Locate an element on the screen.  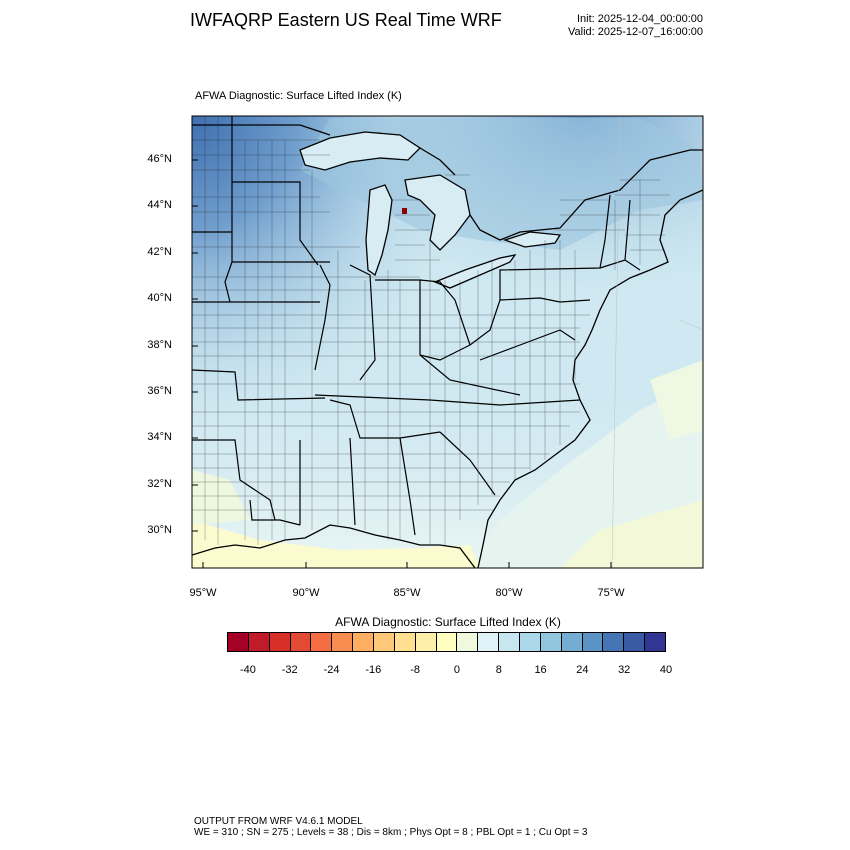
lake-michigan is located at coordinates (379, 230).